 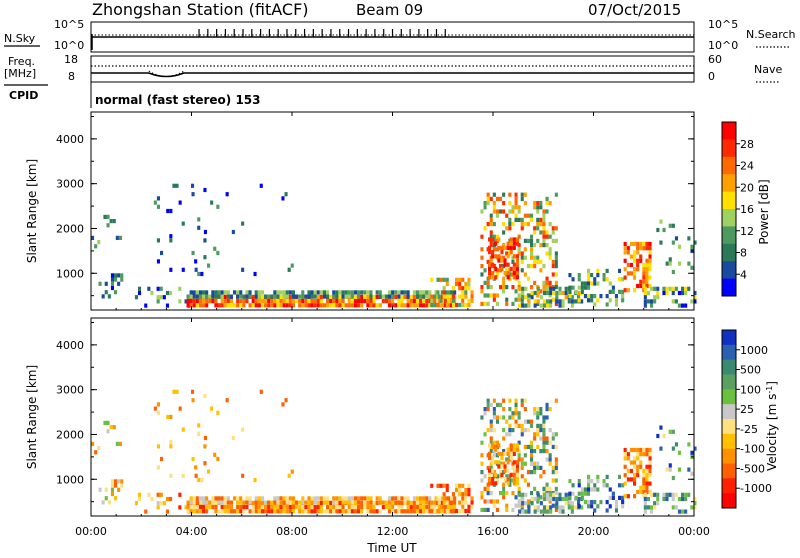 I want to click on y-tick-label: 2000, so click(x=70, y=228).